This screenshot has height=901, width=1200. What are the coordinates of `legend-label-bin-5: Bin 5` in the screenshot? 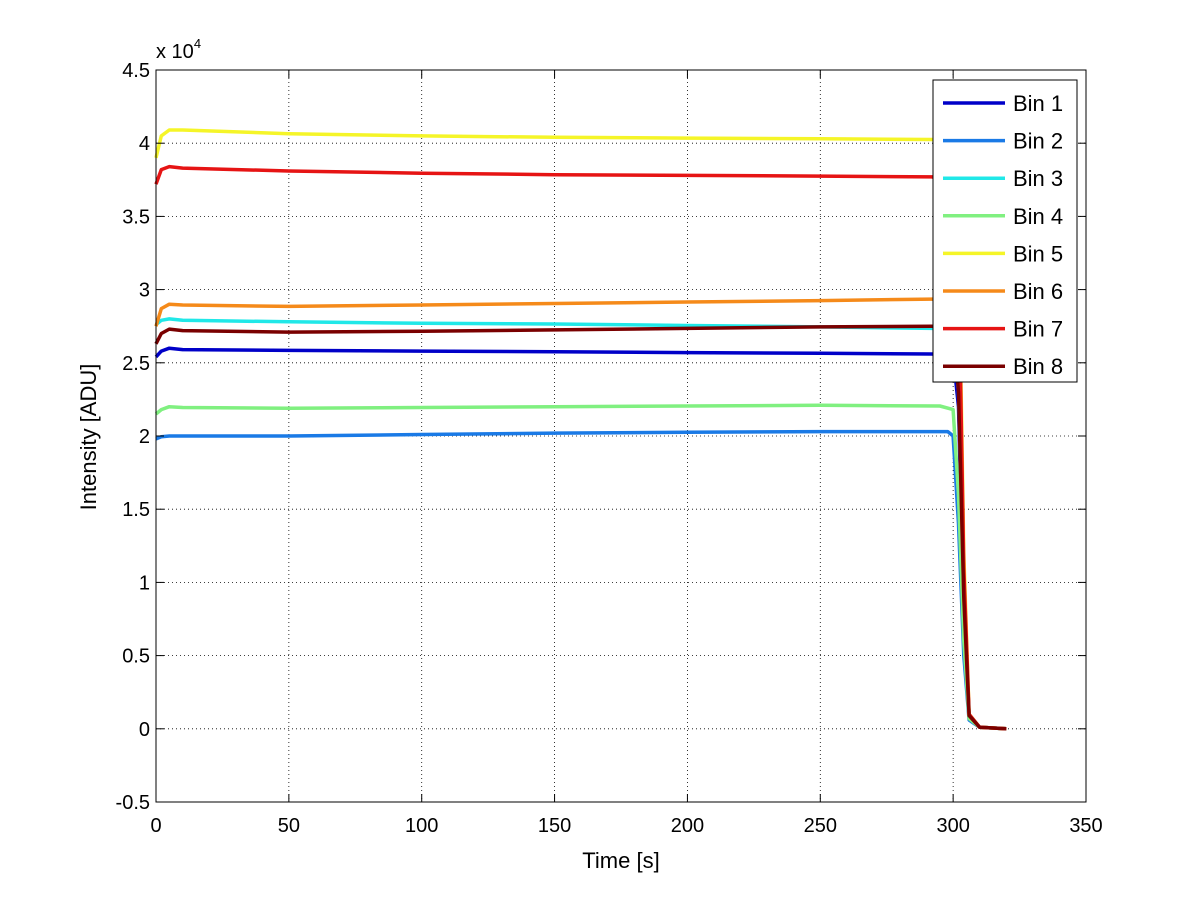 It's located at (1038, 253).